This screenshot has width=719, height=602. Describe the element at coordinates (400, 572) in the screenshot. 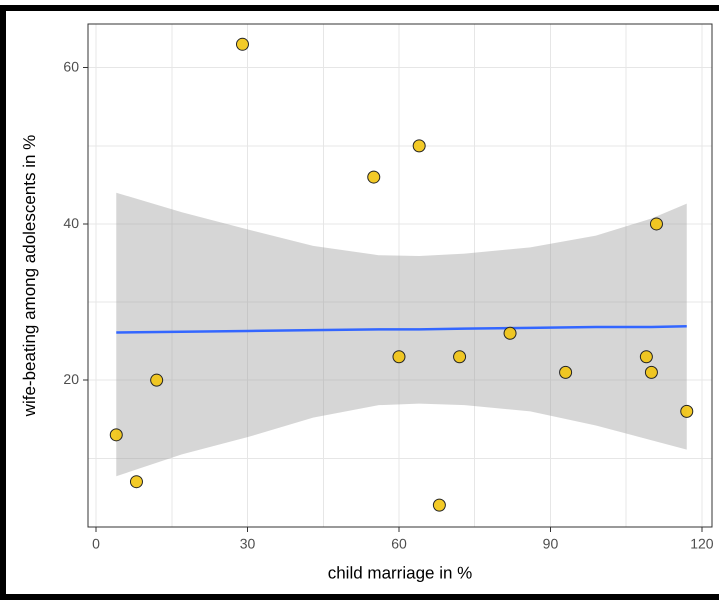

I see `x-axis-title: child marriage in %` at that location.